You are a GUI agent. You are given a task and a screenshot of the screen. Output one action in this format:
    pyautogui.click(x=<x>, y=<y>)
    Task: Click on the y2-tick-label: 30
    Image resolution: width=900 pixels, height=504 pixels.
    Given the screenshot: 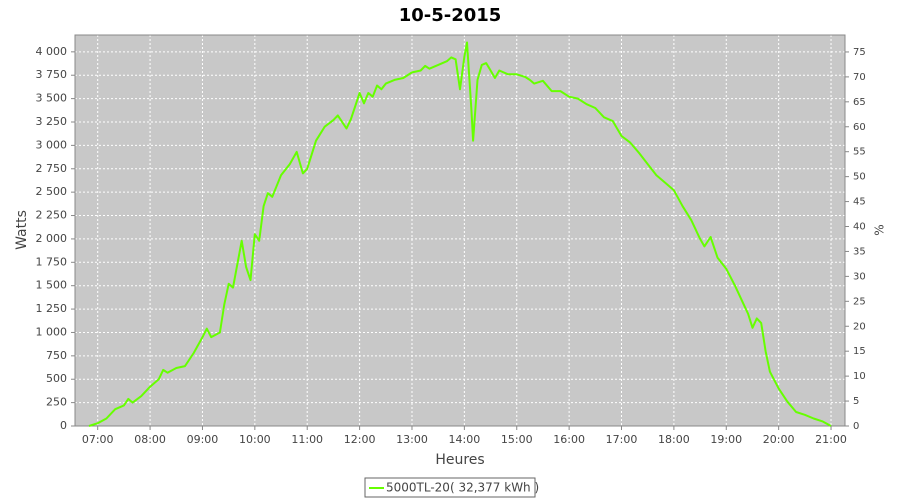 What is the action you would take?
    pyautogui.click(x=859, y=276)
    